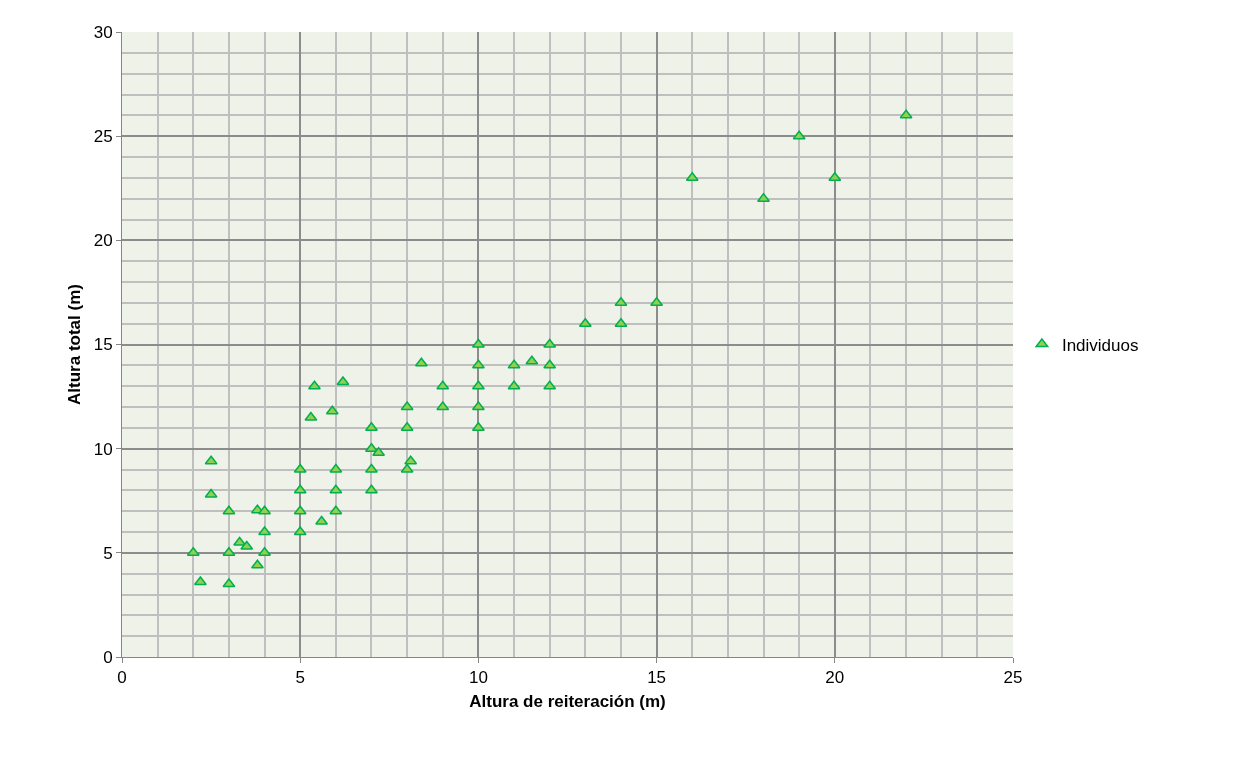 This screenshot has height=763, width=1246. I want to click on y-tick-label: 10, so click(103, 449).